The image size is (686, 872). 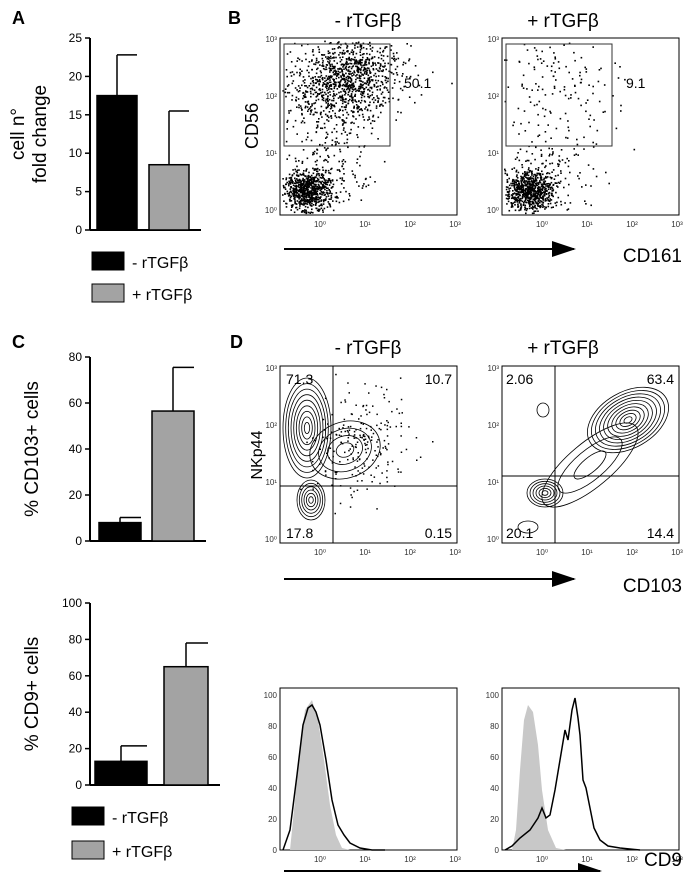 What do you see at coordinates (493, 482) in the screenshot?
I see `y-tick-label: 10¹` at bounding box center [493, 482].